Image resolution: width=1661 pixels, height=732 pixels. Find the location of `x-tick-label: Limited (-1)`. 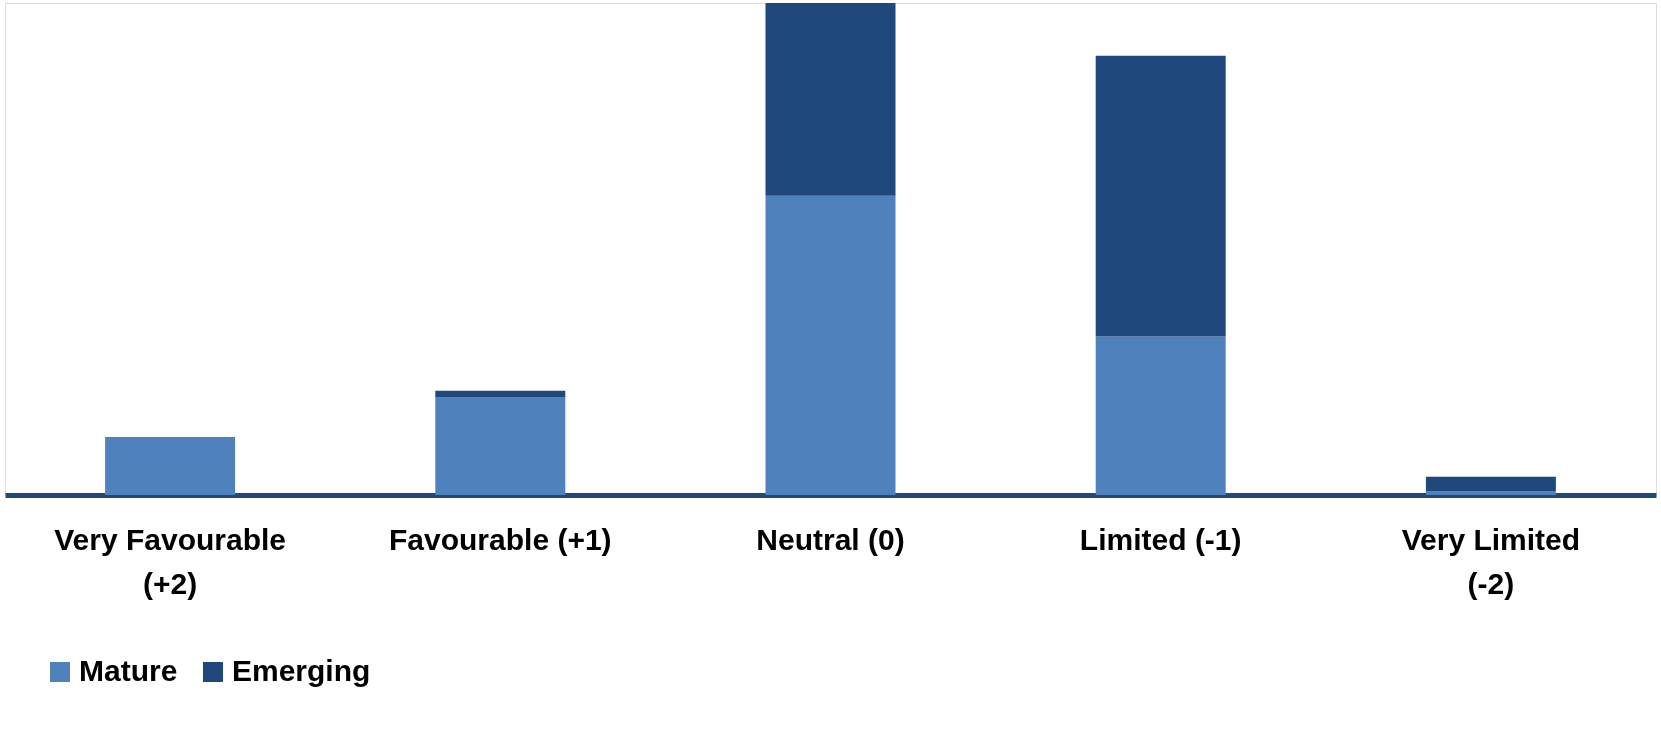

x-tick-label: Limited (-1) is located at coordinates (1160, 539).